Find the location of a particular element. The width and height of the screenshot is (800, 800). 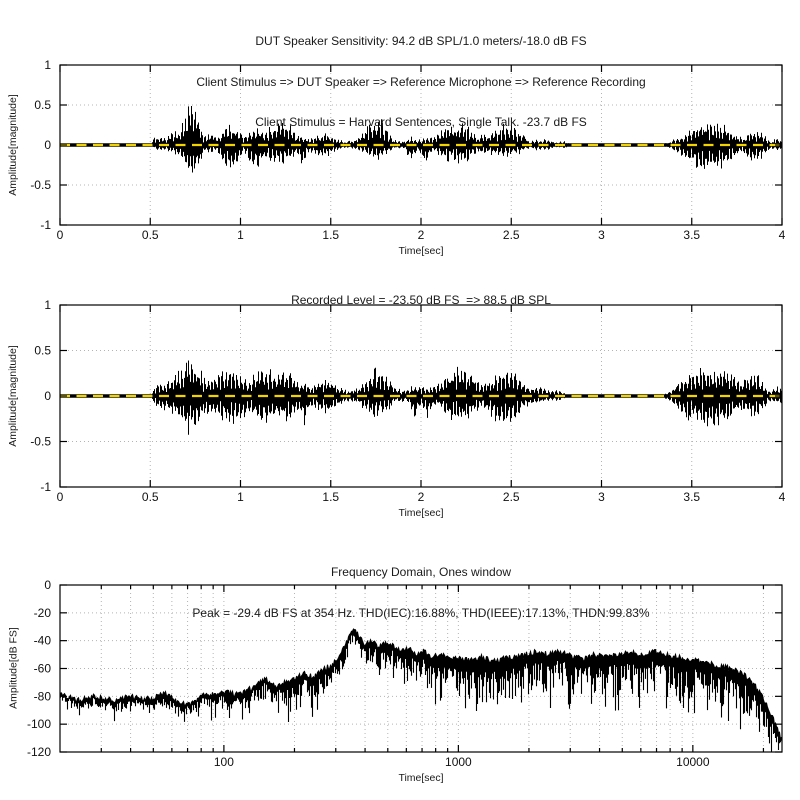

plot1-xlabel: Time[sec] is located at coordinates (421, 251).